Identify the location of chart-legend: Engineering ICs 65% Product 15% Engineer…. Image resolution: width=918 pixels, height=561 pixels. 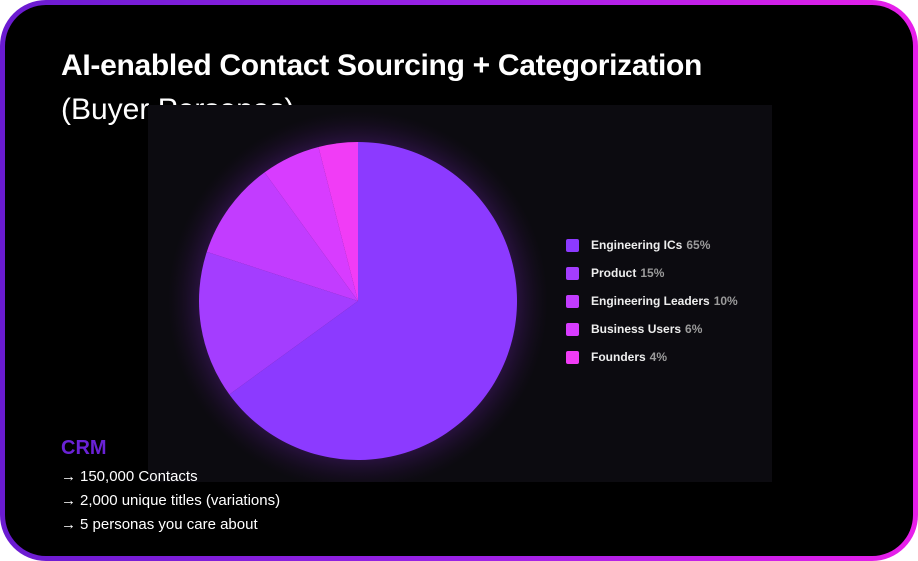
(652, 301).